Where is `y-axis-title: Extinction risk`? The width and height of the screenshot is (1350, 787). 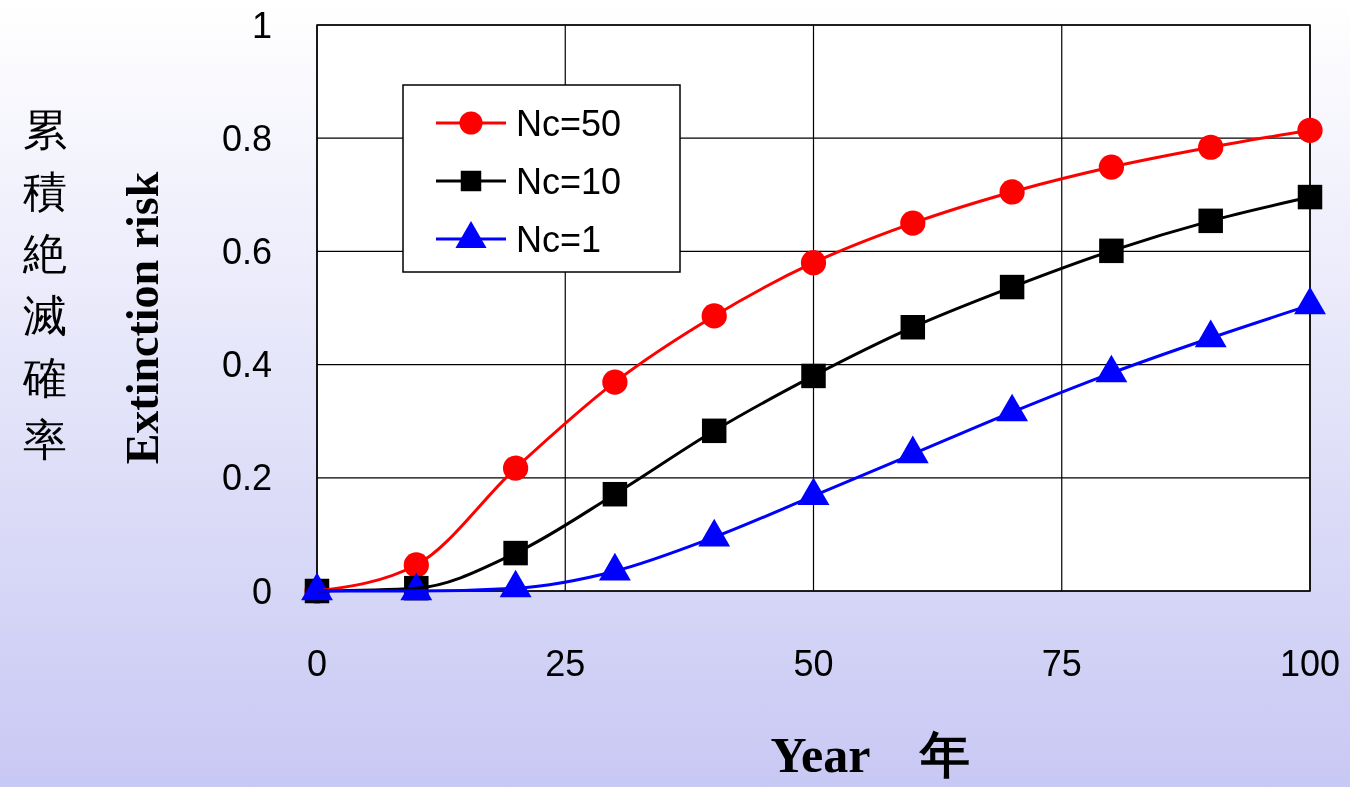 y-axis-title: Extinction risk is located at coordinates (142, 318).